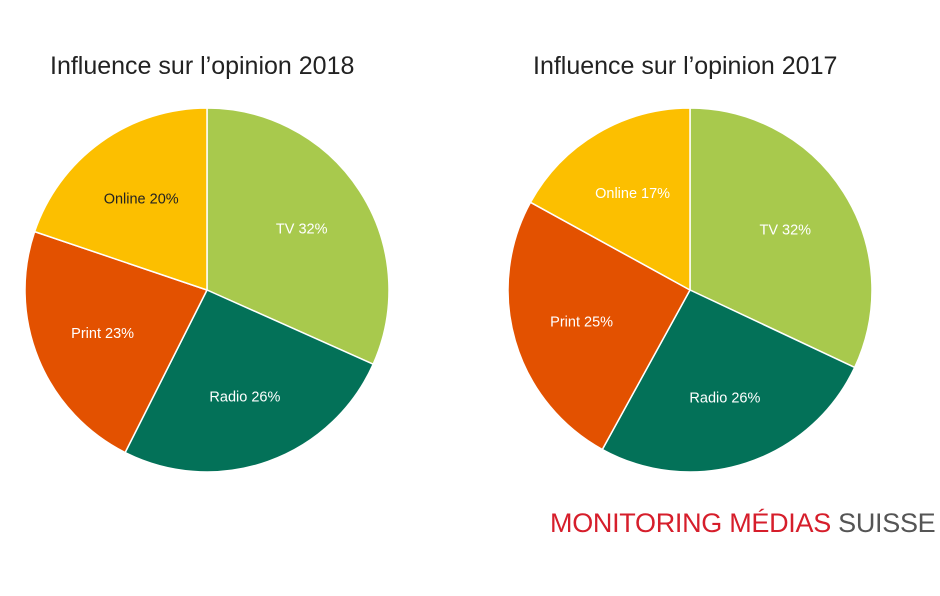 This screenshot has height=596, width=940. What do you see at coordinates (685, 66) in the screenshot?
I see `chart-title-2017: Influence sur l’opinion 2017` at bounding box center [685, 66].